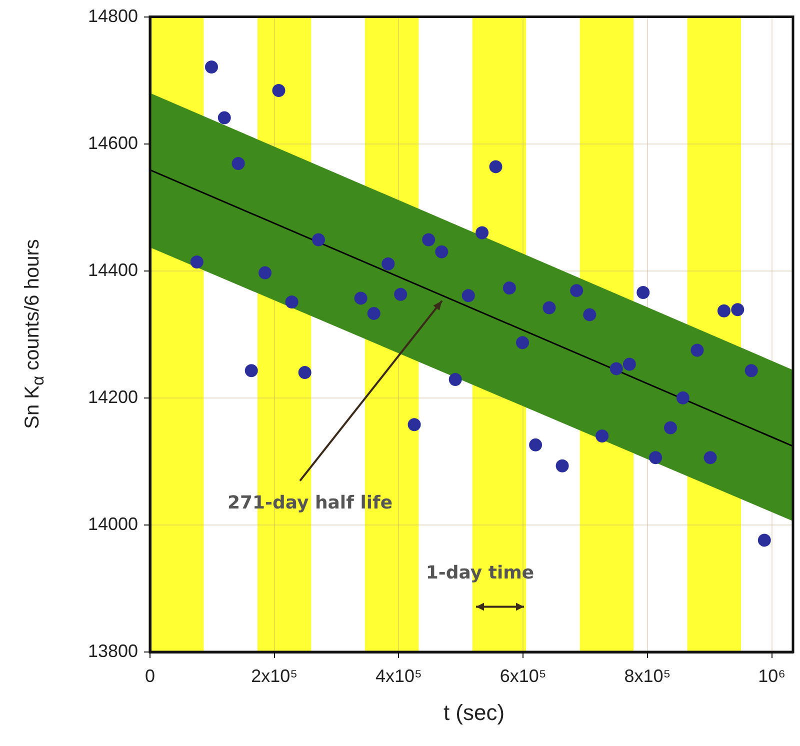 The width and height of the screenshot is (800, 746). What do you see at coordinates (523, 676) in the screenshot?
I see `x-tick-label: 6x10⁵` at bounding box center [523, 676].